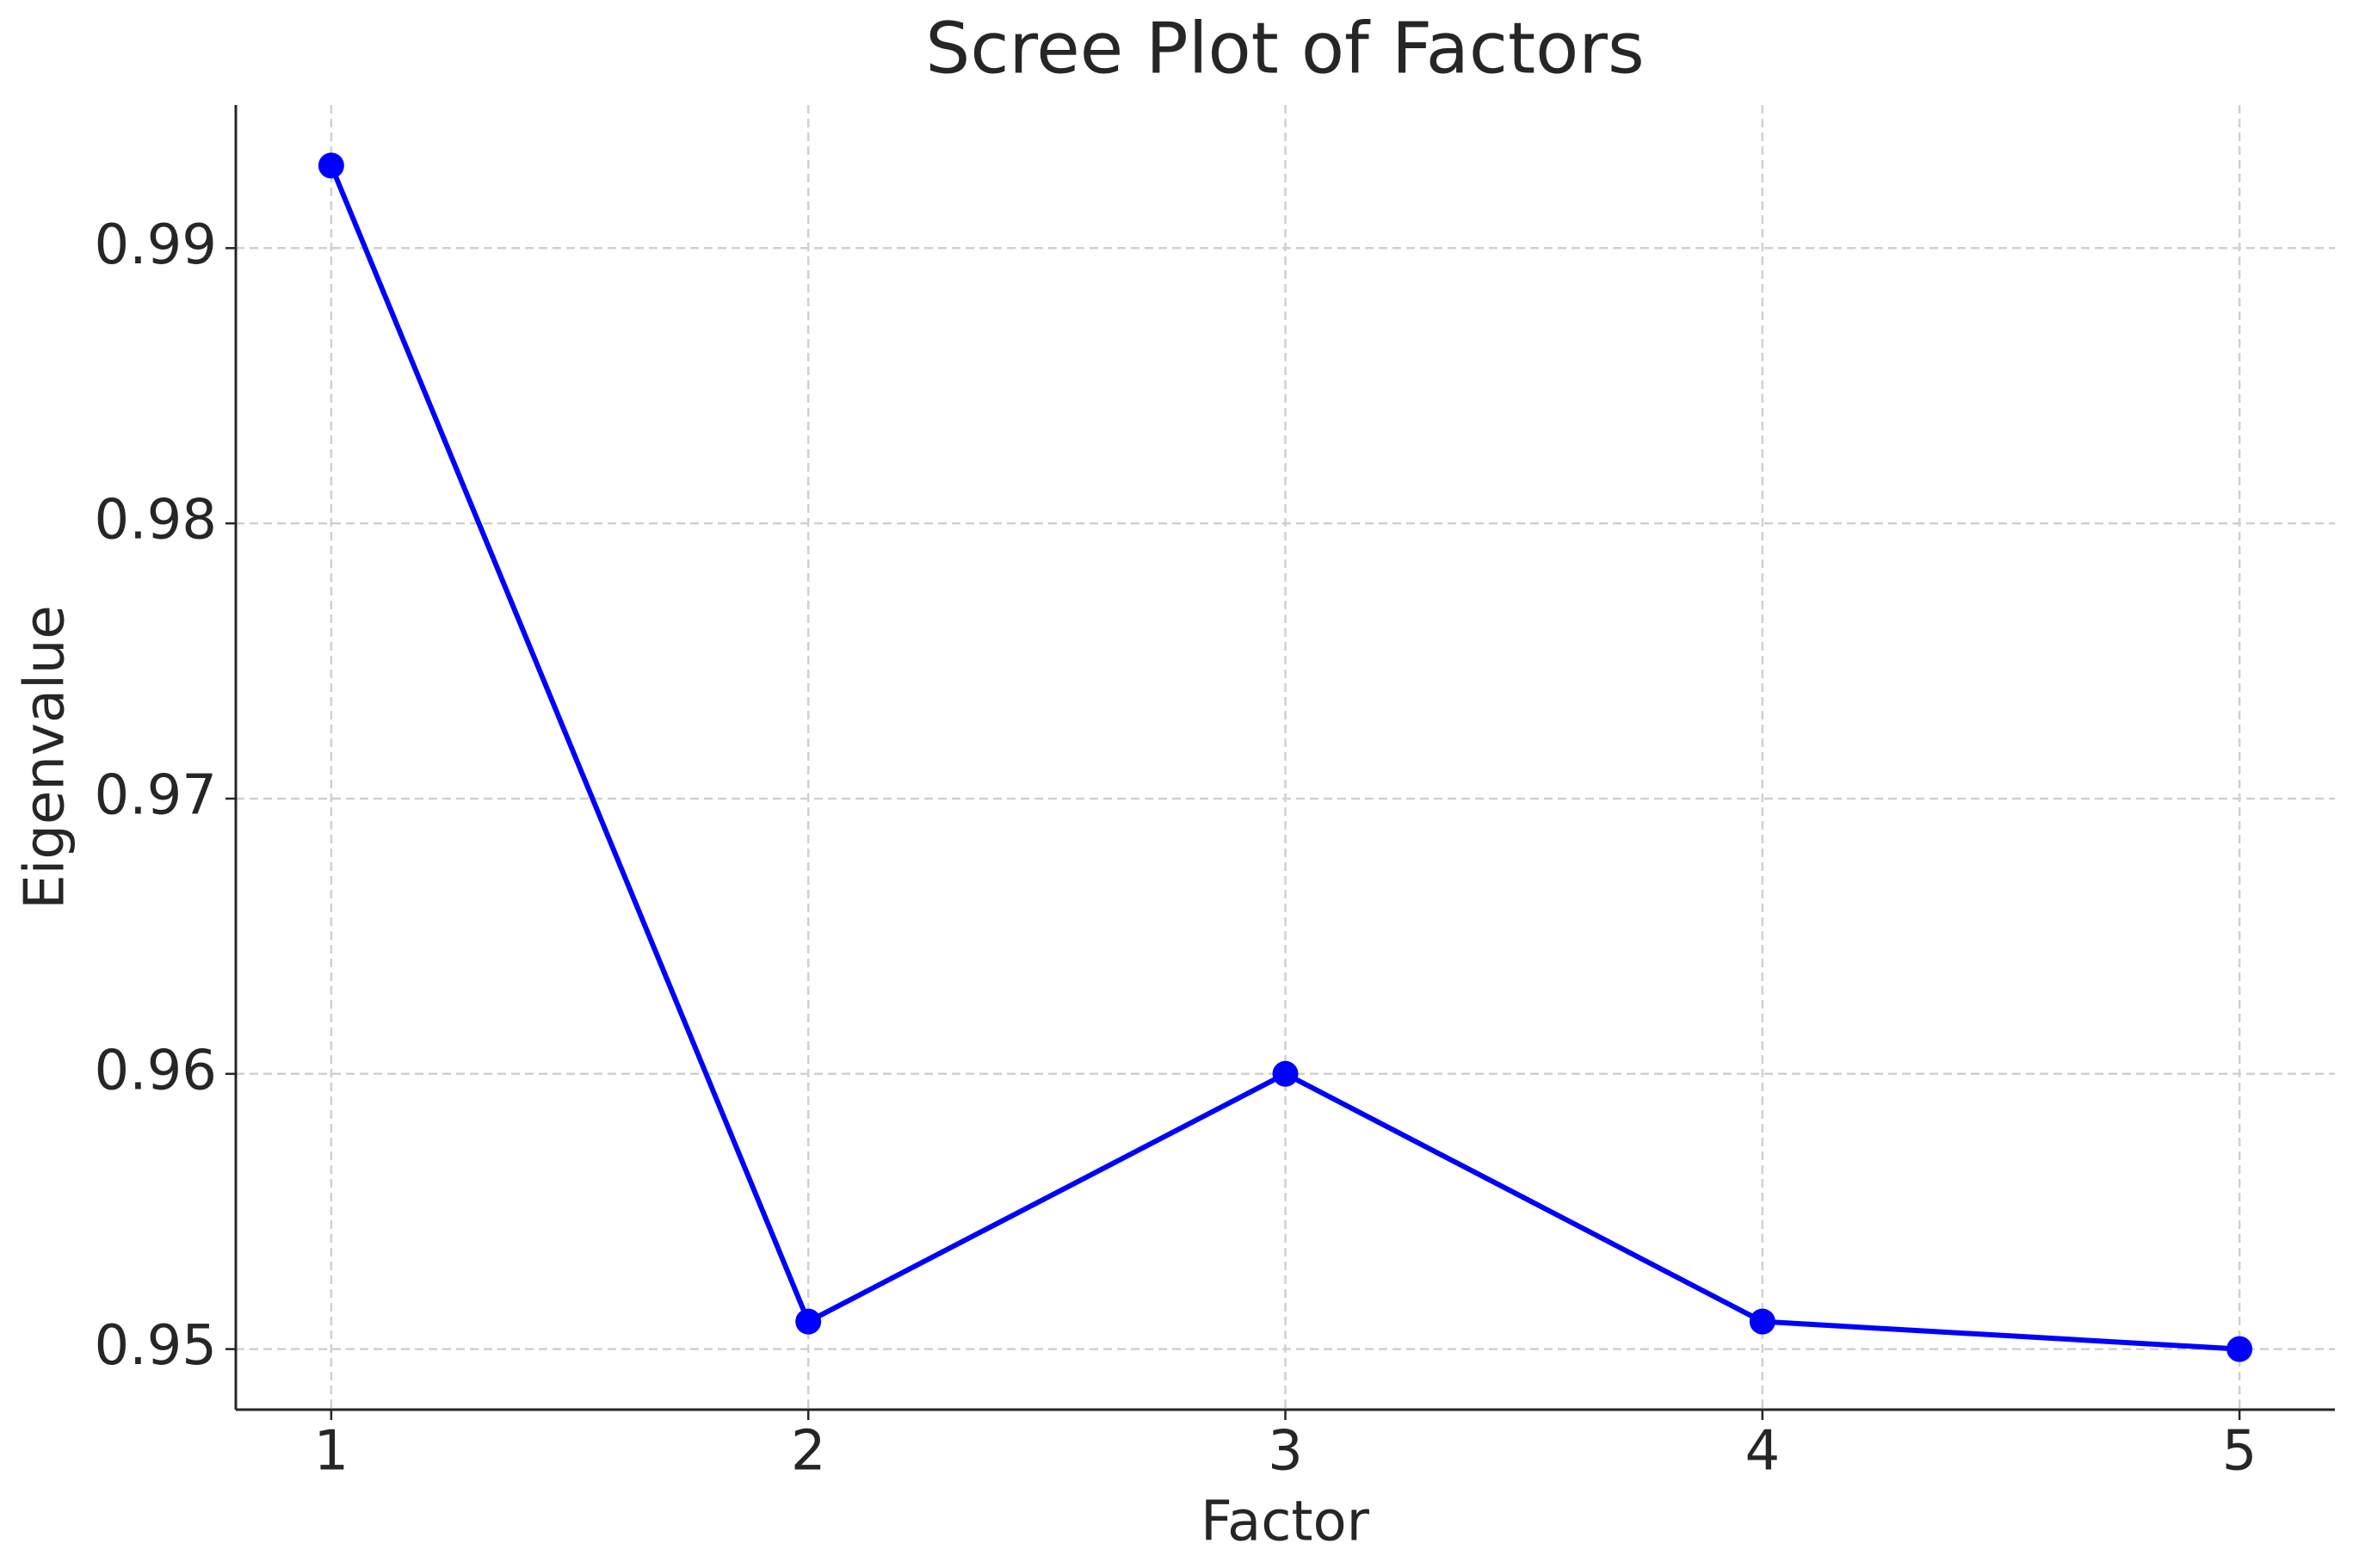 The width and height of the screenshot is (2359, 1568). I want to click on y-axis-label: Eigenvalue, so click(45, 757).